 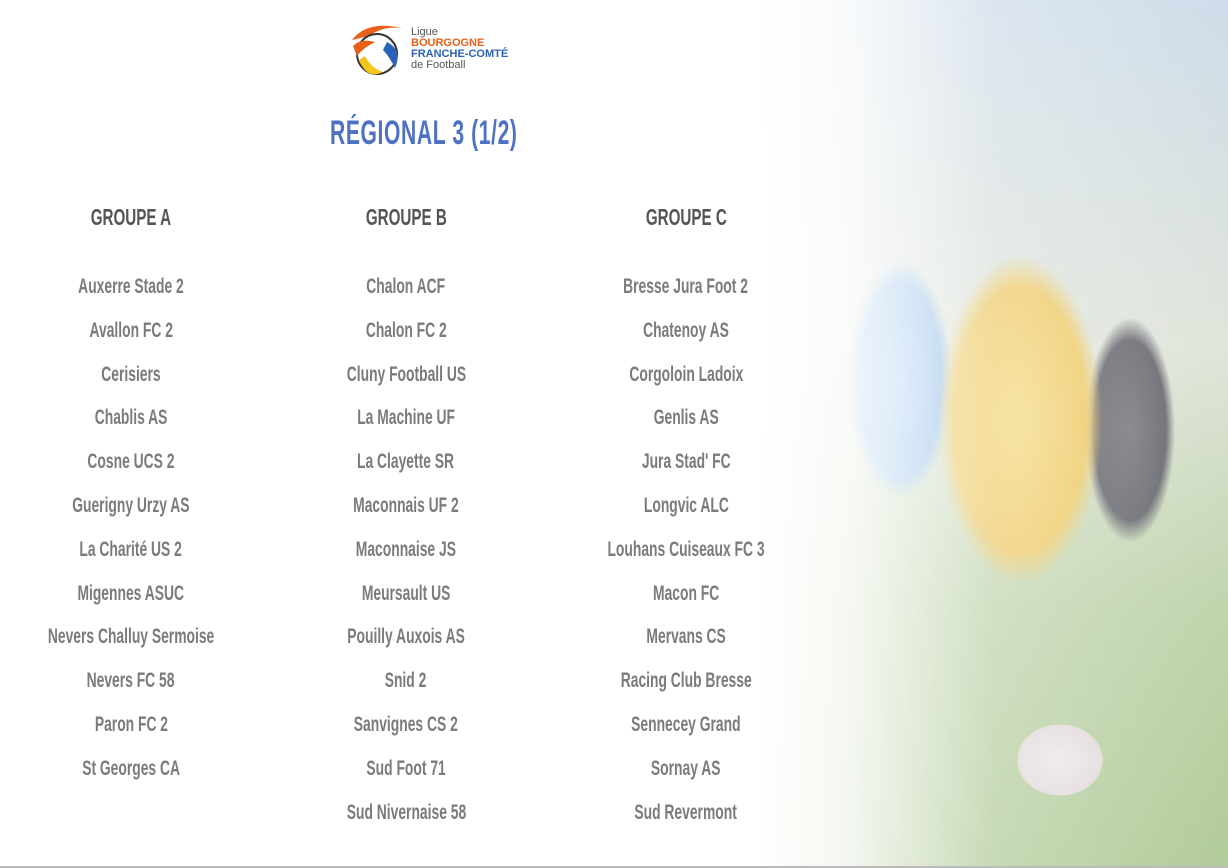 I want to click on team-item: Auxerre Stade 2, so click(x=131, y=287).